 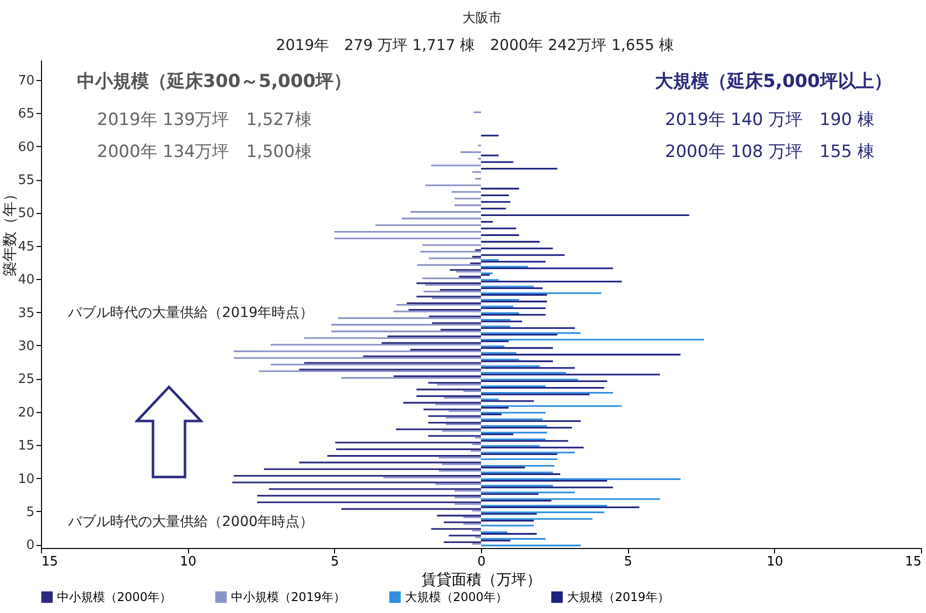 What do you see at coordinates (475, 45) in the screenshot?
I see `text: 2019年 279 万坪 1,717 棟 2000年 242万坪 1,655 棟` at bounding box center [475, 45].